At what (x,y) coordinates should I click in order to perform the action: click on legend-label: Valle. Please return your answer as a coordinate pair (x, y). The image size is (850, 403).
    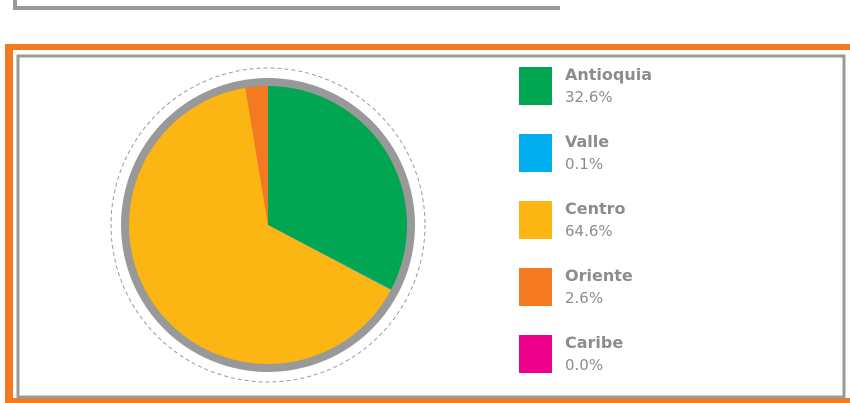
    Looking at the image, I should click on (587, 141).